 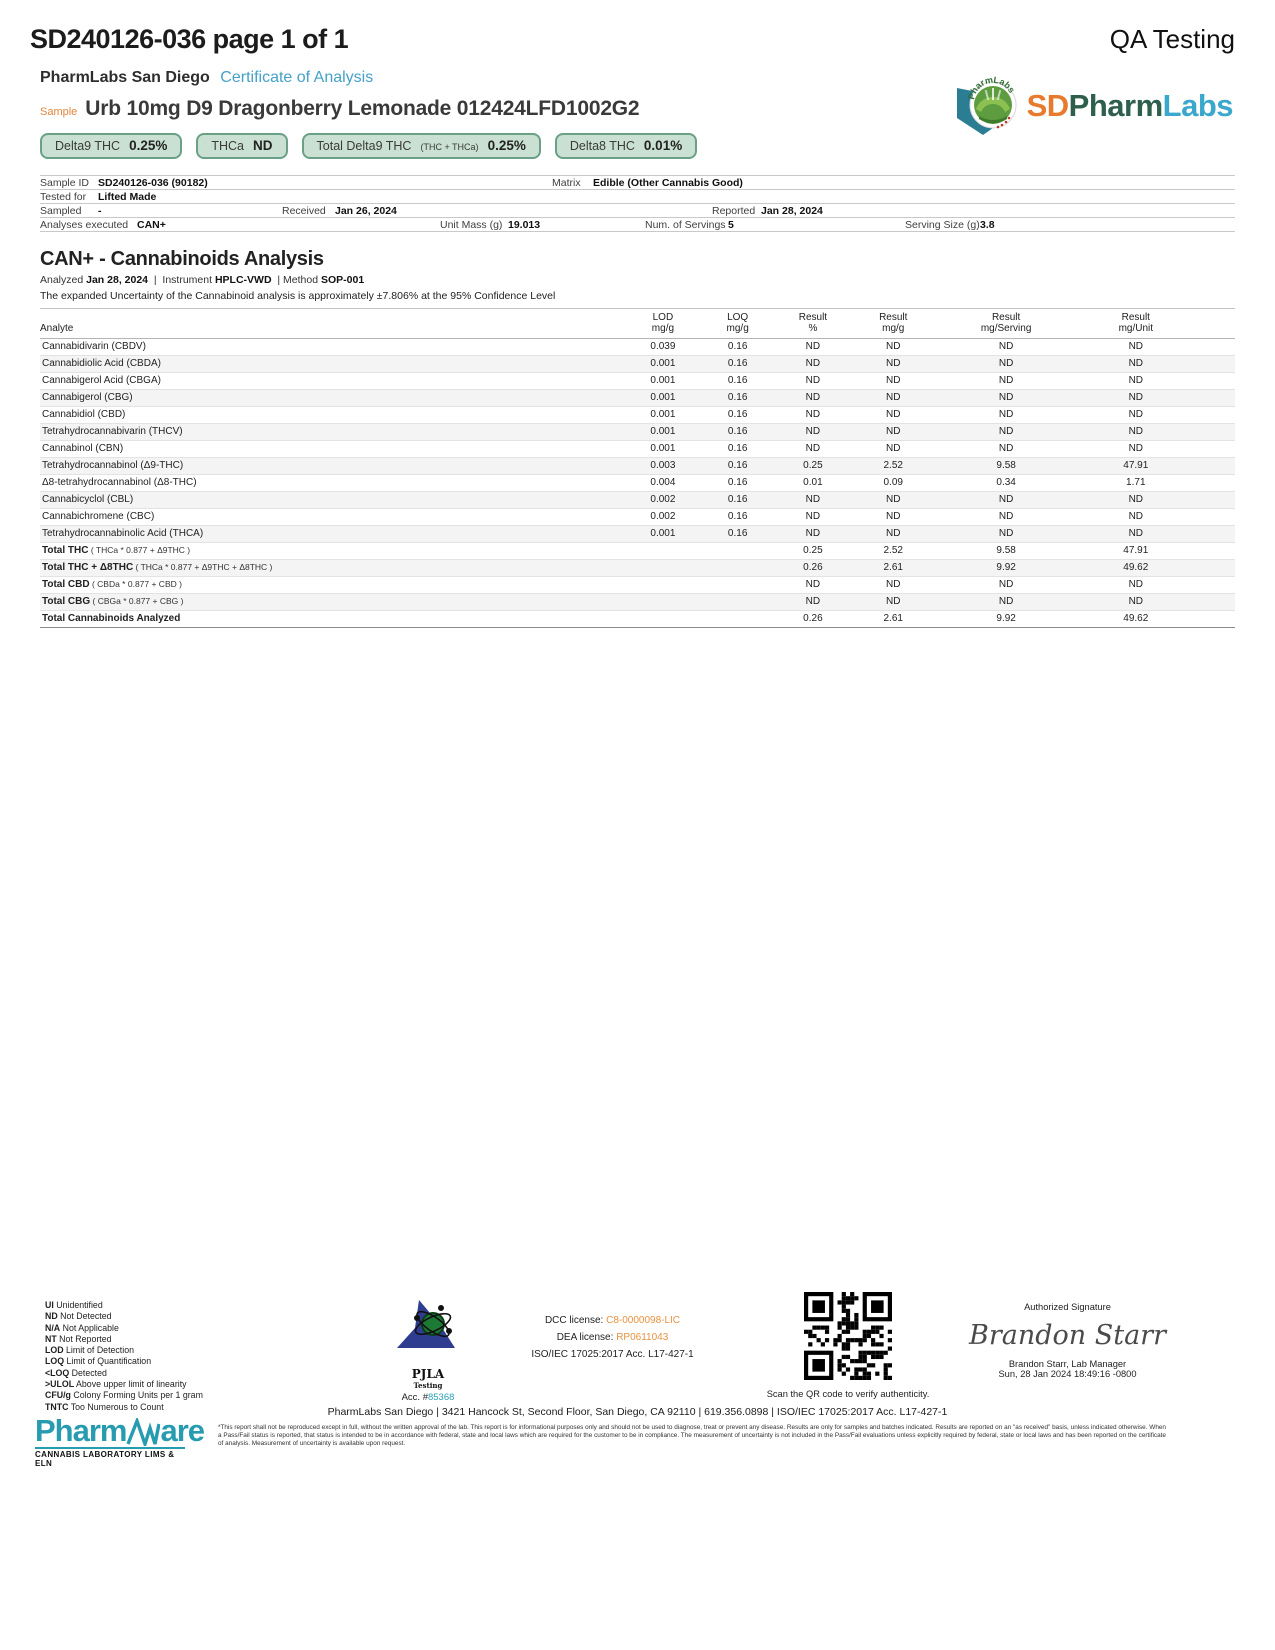 I want to click on analyte-row: Cannabidiol (CBD) 0.001 0.16 ND ND ND ND, so click(x=637, y=415).